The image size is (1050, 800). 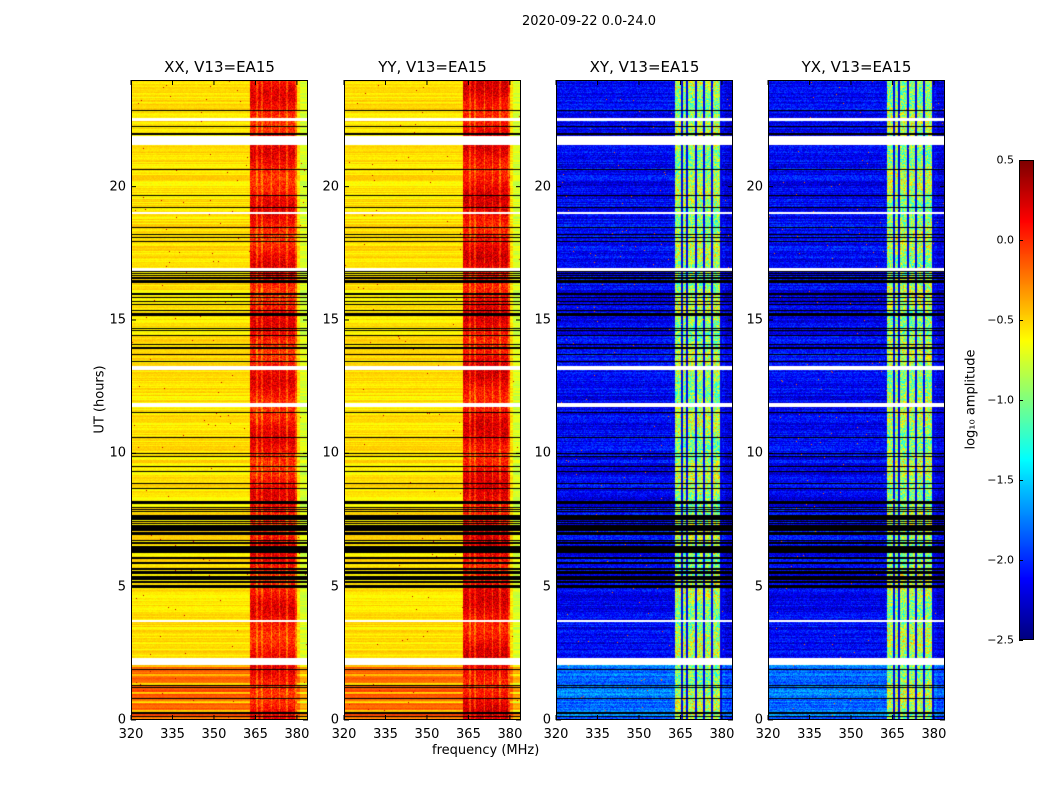 I want to click on x-axis-label: frequency (MHz), so click(x=486, y=750).